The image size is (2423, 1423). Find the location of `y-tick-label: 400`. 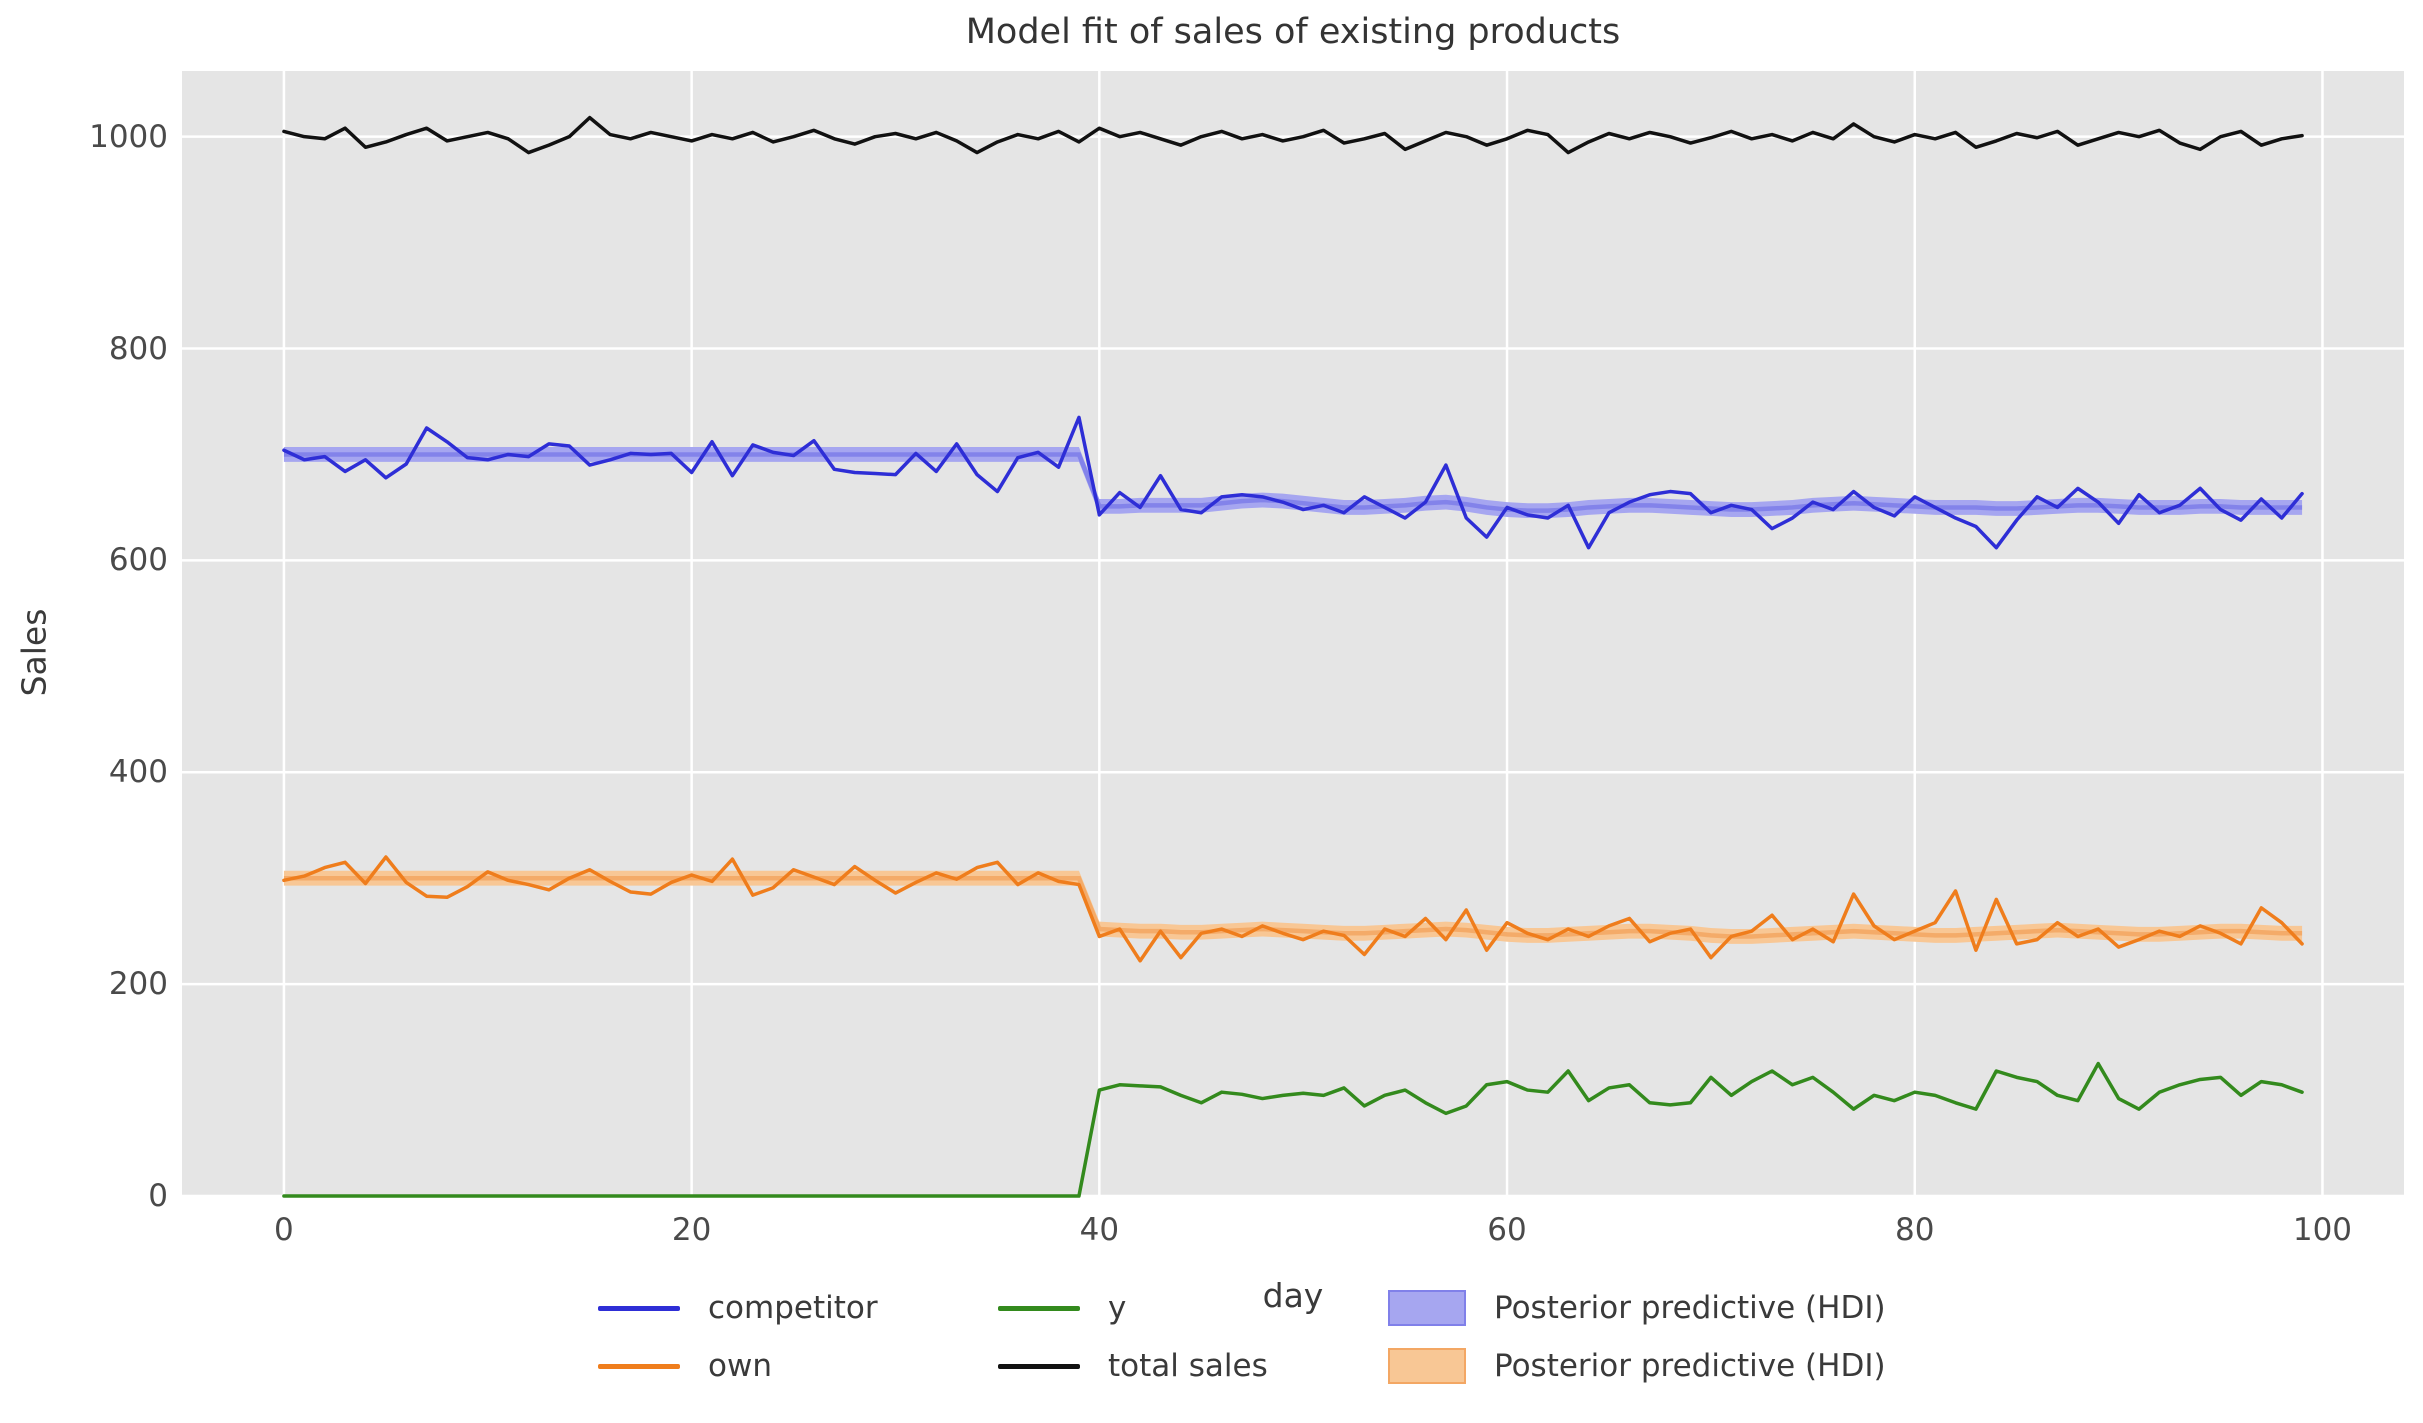

y-tick-label: 400 is located at coordinates (138, 772).